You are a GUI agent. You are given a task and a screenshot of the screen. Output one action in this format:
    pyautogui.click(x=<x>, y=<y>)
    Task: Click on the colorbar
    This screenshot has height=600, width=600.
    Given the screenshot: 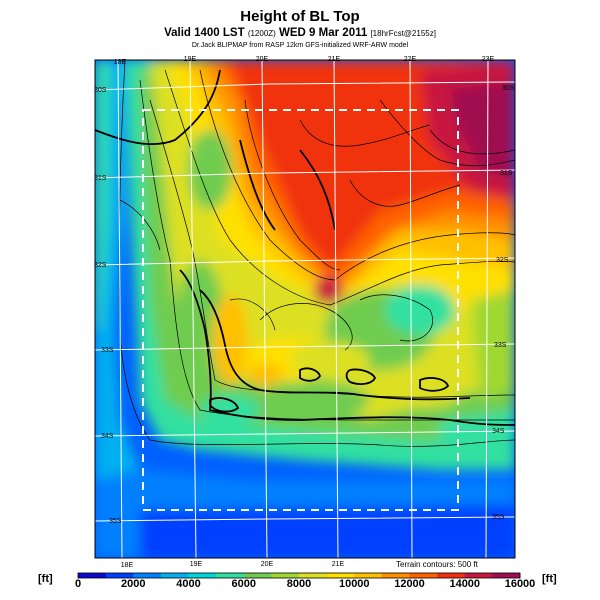 What is the action you would take?
    pyautogui.click(x=299, y=575)
    